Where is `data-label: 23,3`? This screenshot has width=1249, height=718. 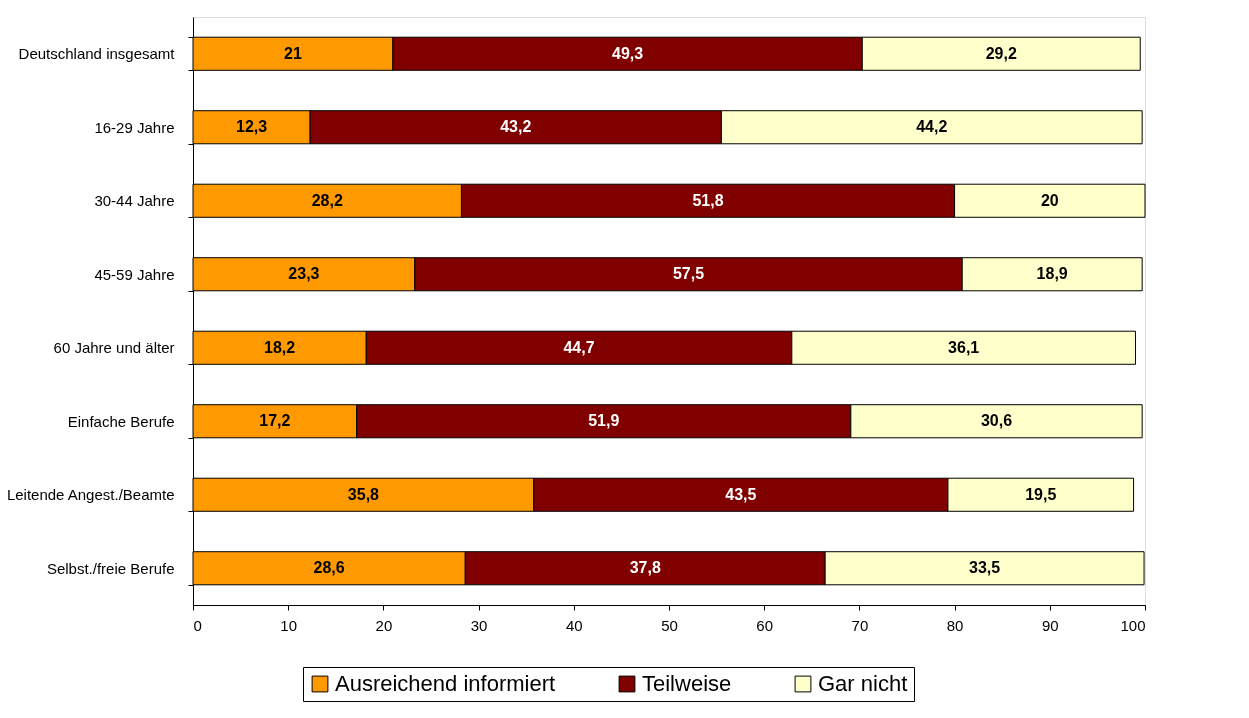 data-label: 23,3 is located at coordinates (304, 274).